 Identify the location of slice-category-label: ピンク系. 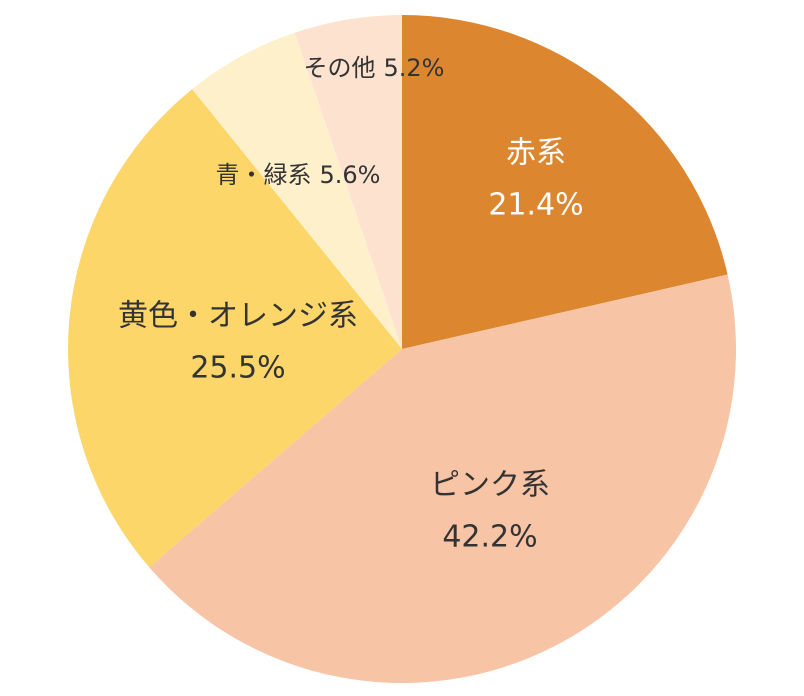
(490, 485).